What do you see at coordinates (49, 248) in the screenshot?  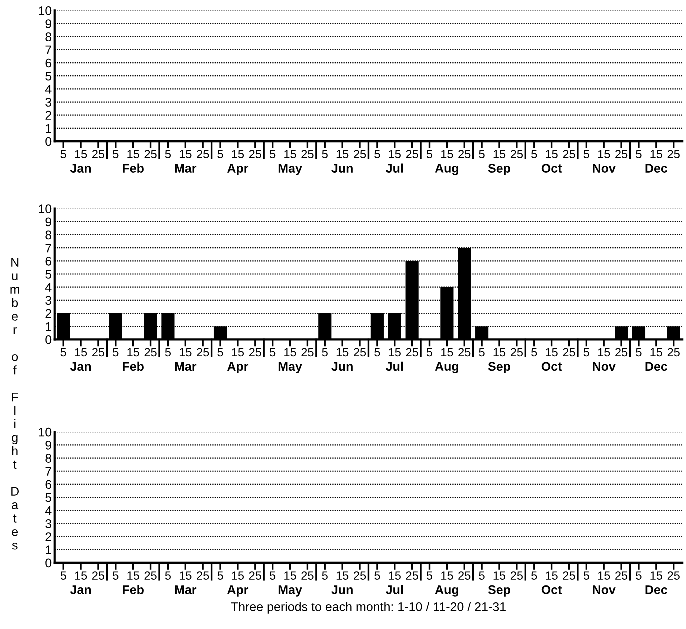 I see `y-tick-label: 7` at bounding box center [49, 248].